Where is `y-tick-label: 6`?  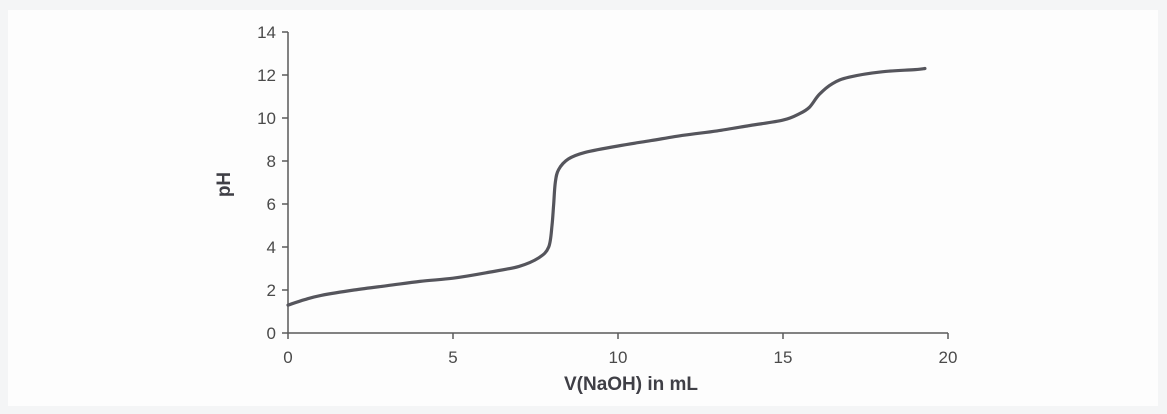 y-tick-label: 6 is located at coordinates (271, 204).